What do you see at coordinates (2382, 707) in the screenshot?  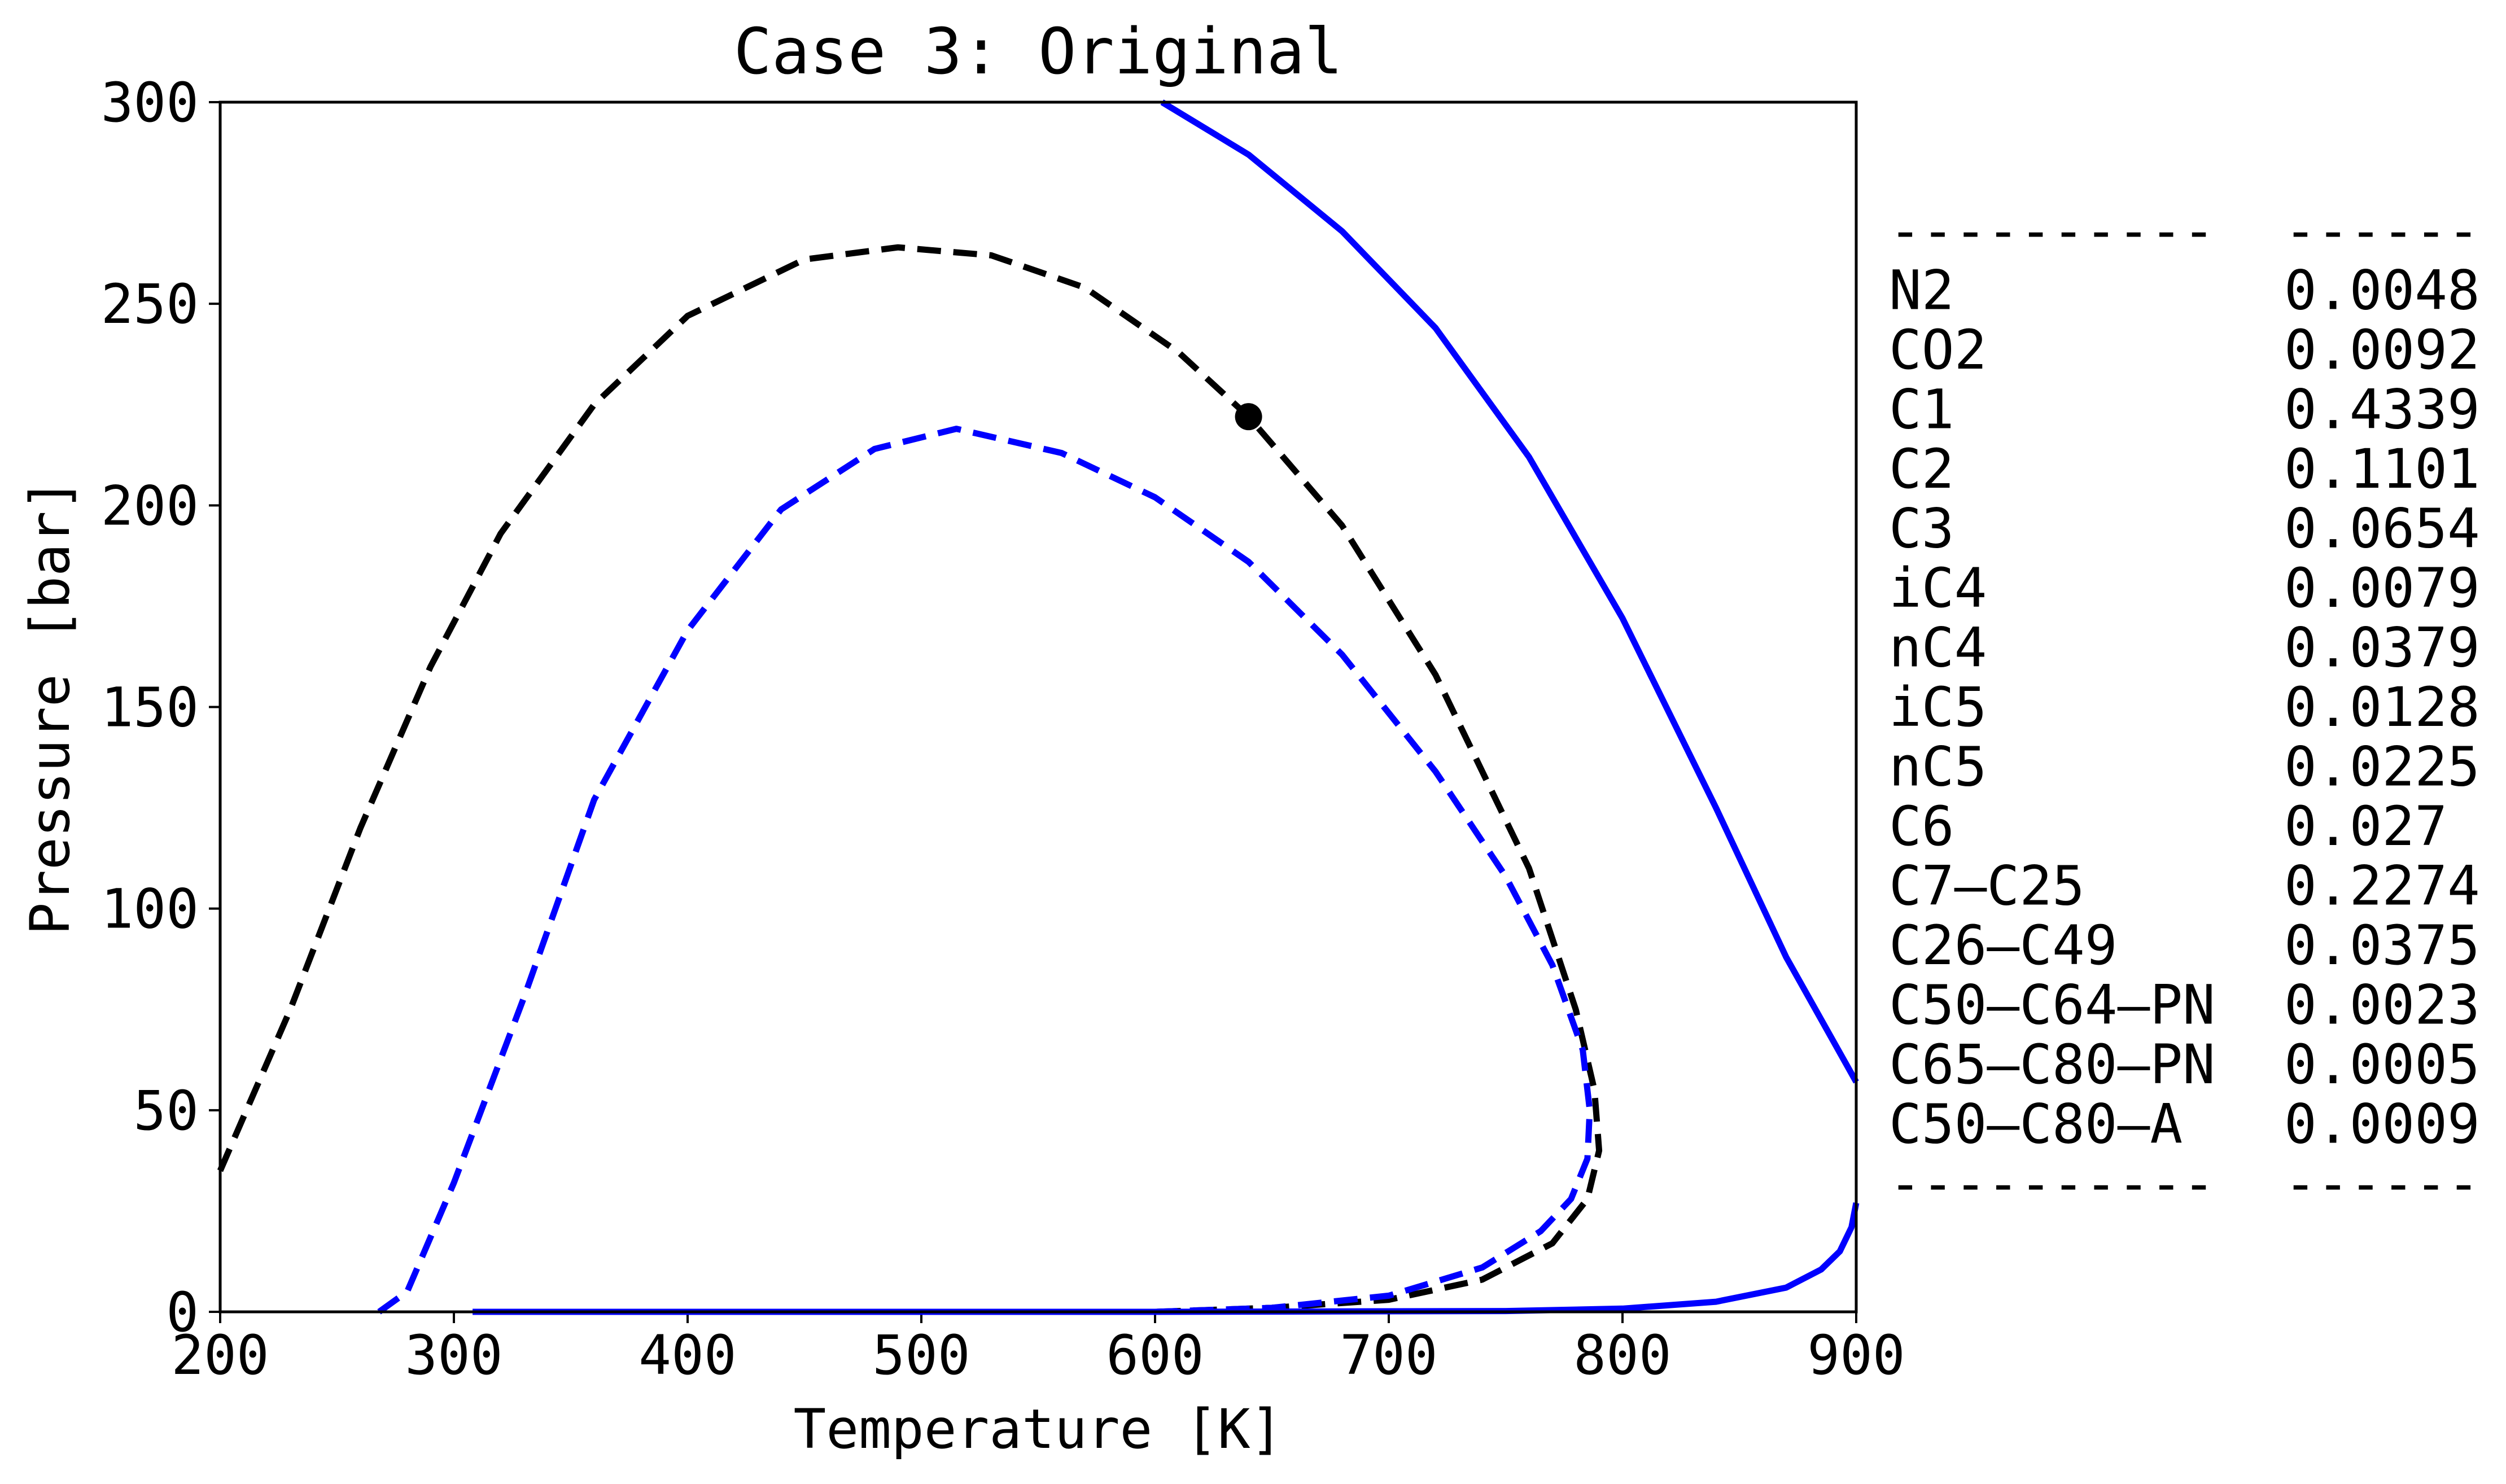 I see `component-fraction: 0.0128` at bounding box center [2382, 707].